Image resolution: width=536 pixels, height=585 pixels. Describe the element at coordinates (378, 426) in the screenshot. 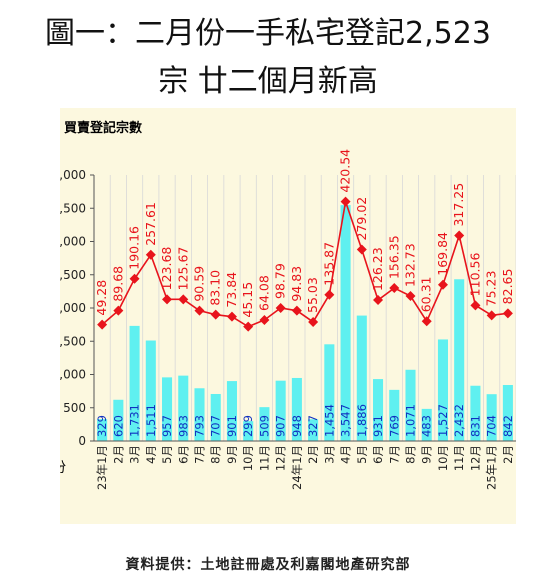

I see `bar-value-label: 931` at that location.